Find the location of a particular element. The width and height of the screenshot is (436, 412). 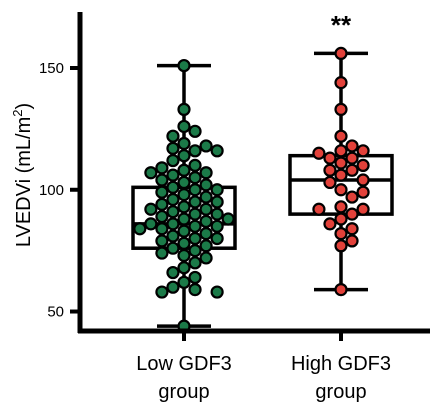

y-tick-label: 150 is located at coordinates (51, 68).